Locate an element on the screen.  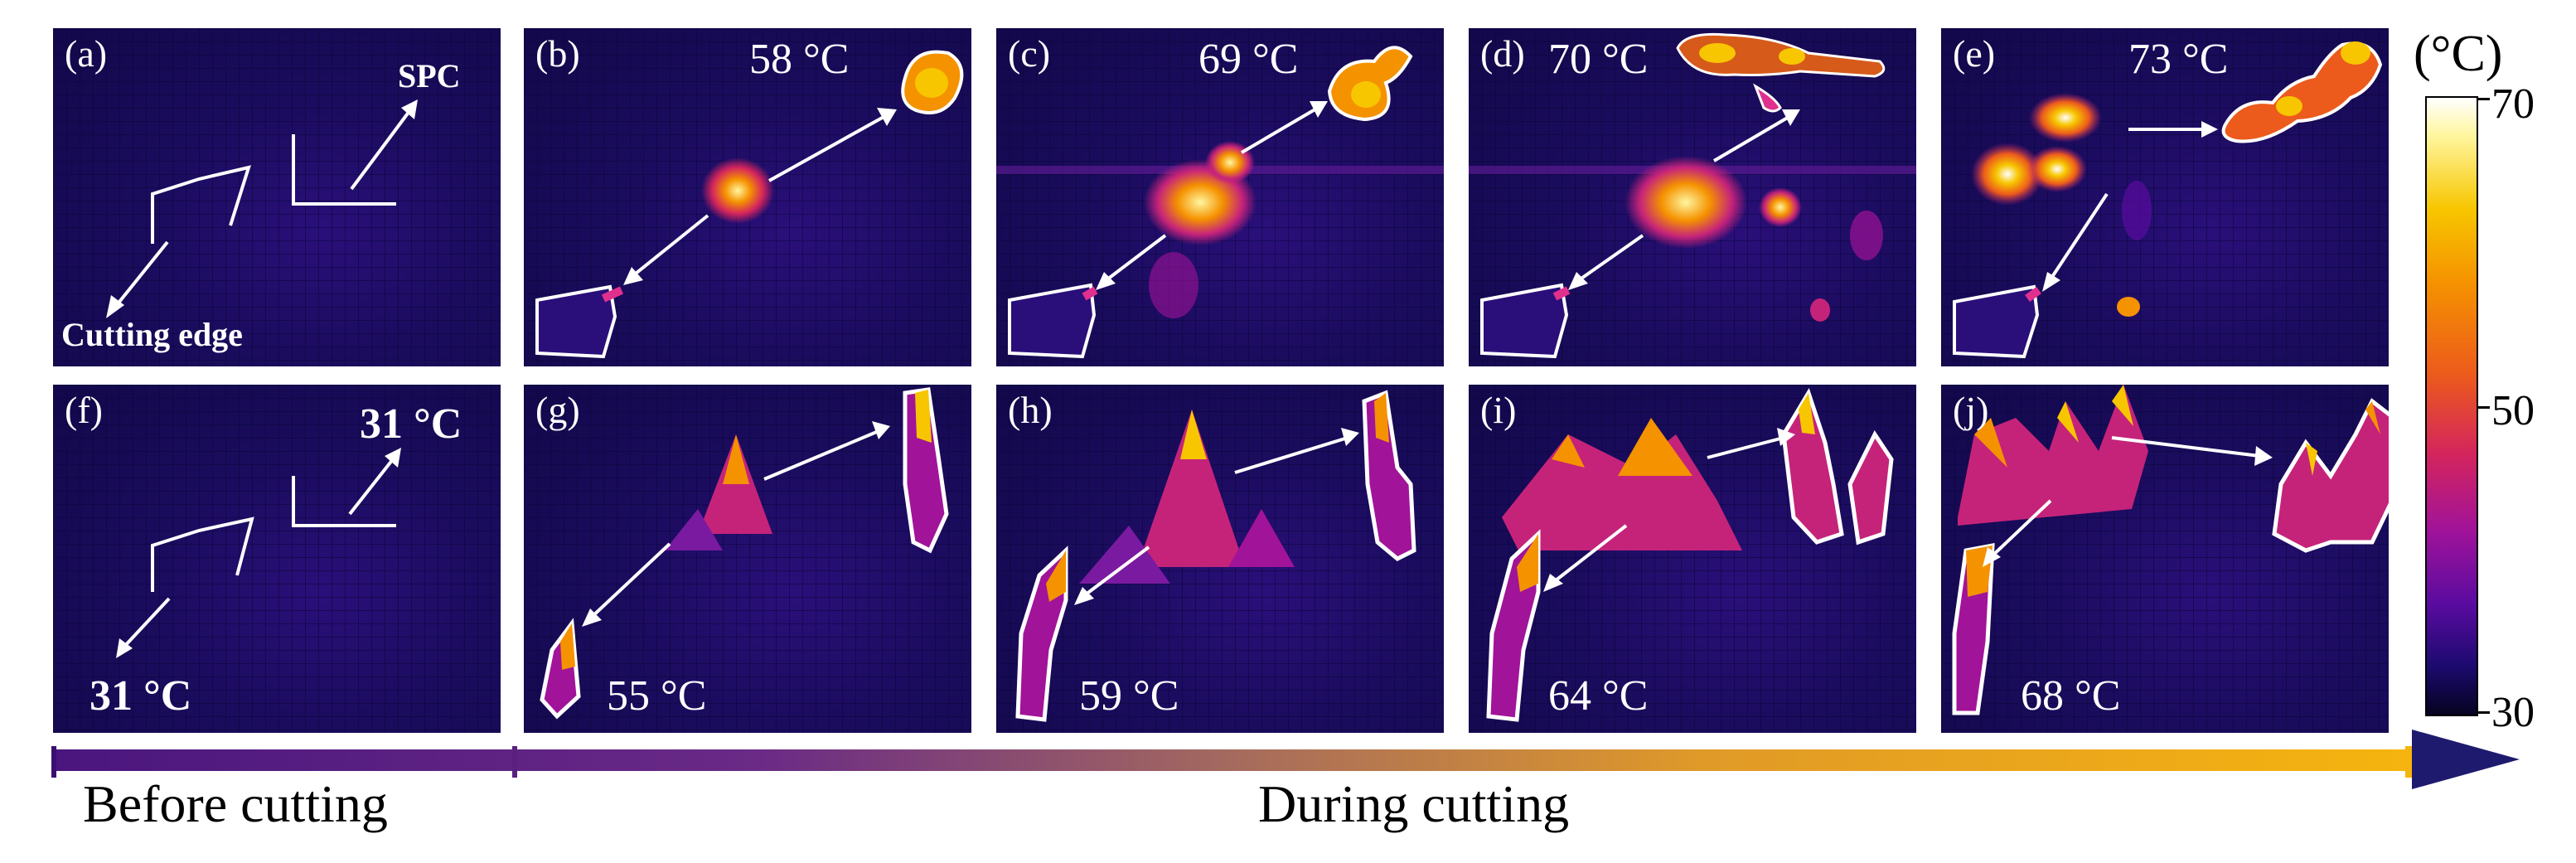
thermal-panel-i: (i) 64 °C is located at coordinates (1692, 559).